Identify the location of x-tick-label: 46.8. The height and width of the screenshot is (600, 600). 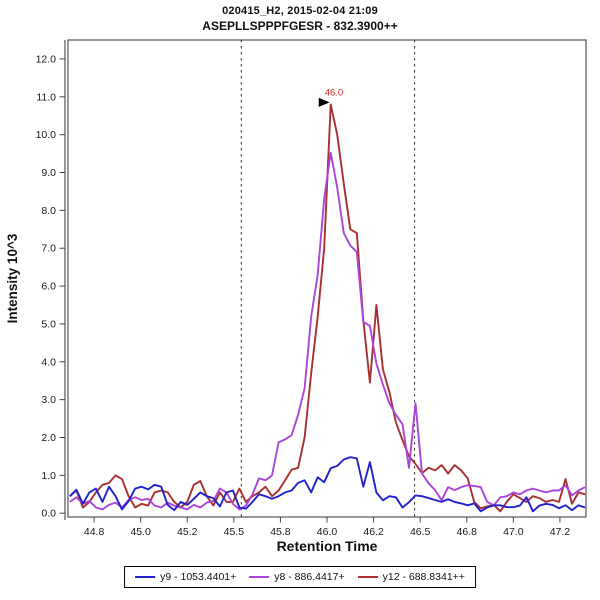
(467, 532).